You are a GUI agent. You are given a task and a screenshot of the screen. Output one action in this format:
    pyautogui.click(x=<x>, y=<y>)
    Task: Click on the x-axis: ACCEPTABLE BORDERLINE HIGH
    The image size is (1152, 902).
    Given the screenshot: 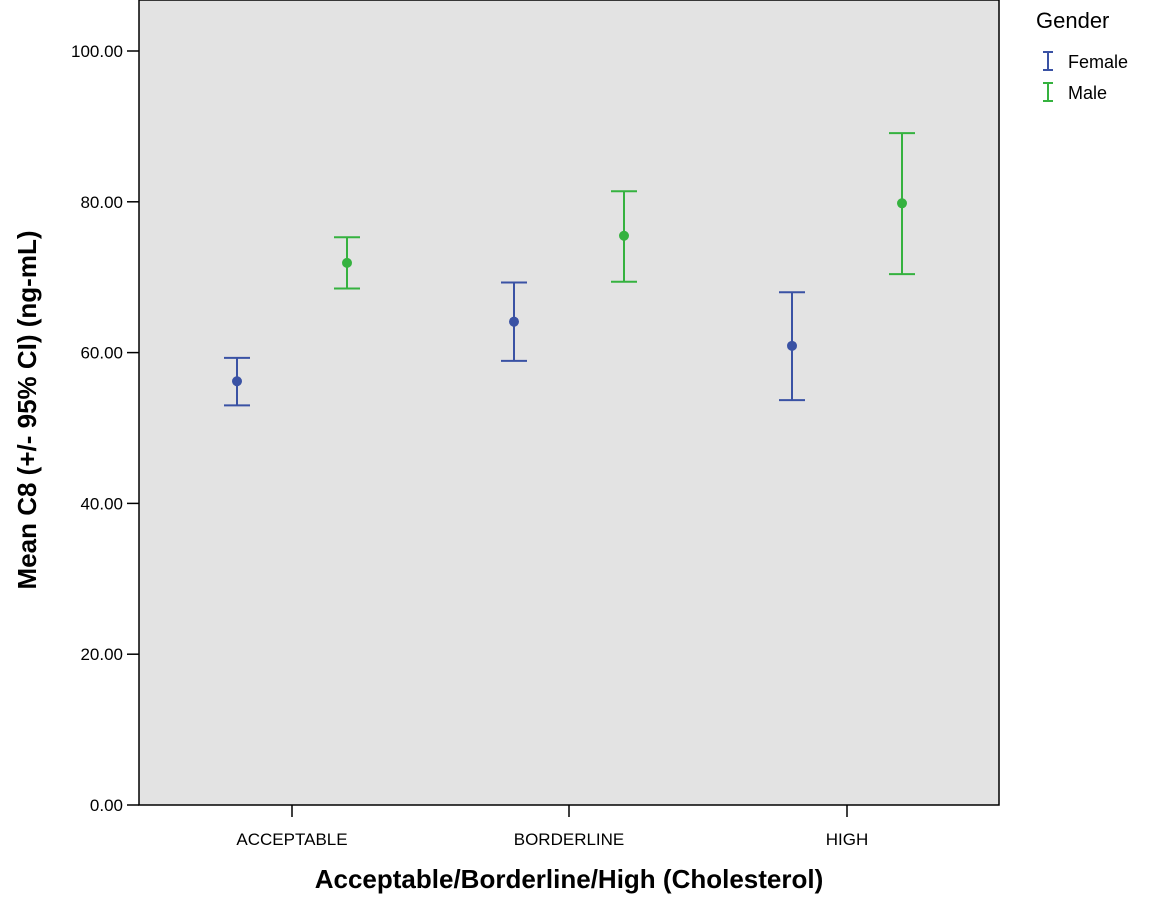 What is the action you would take?
    pyautogui.click(x=552, y=827)
    